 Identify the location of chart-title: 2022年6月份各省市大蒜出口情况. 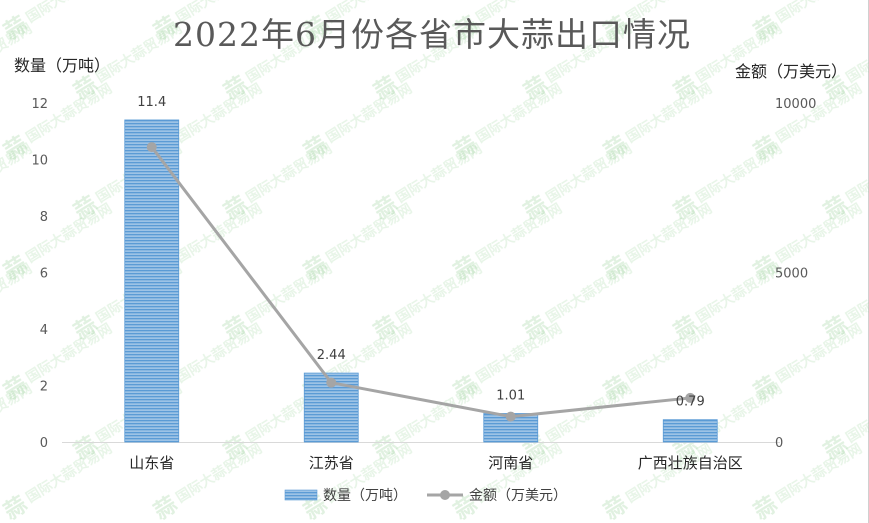
(432, 34).